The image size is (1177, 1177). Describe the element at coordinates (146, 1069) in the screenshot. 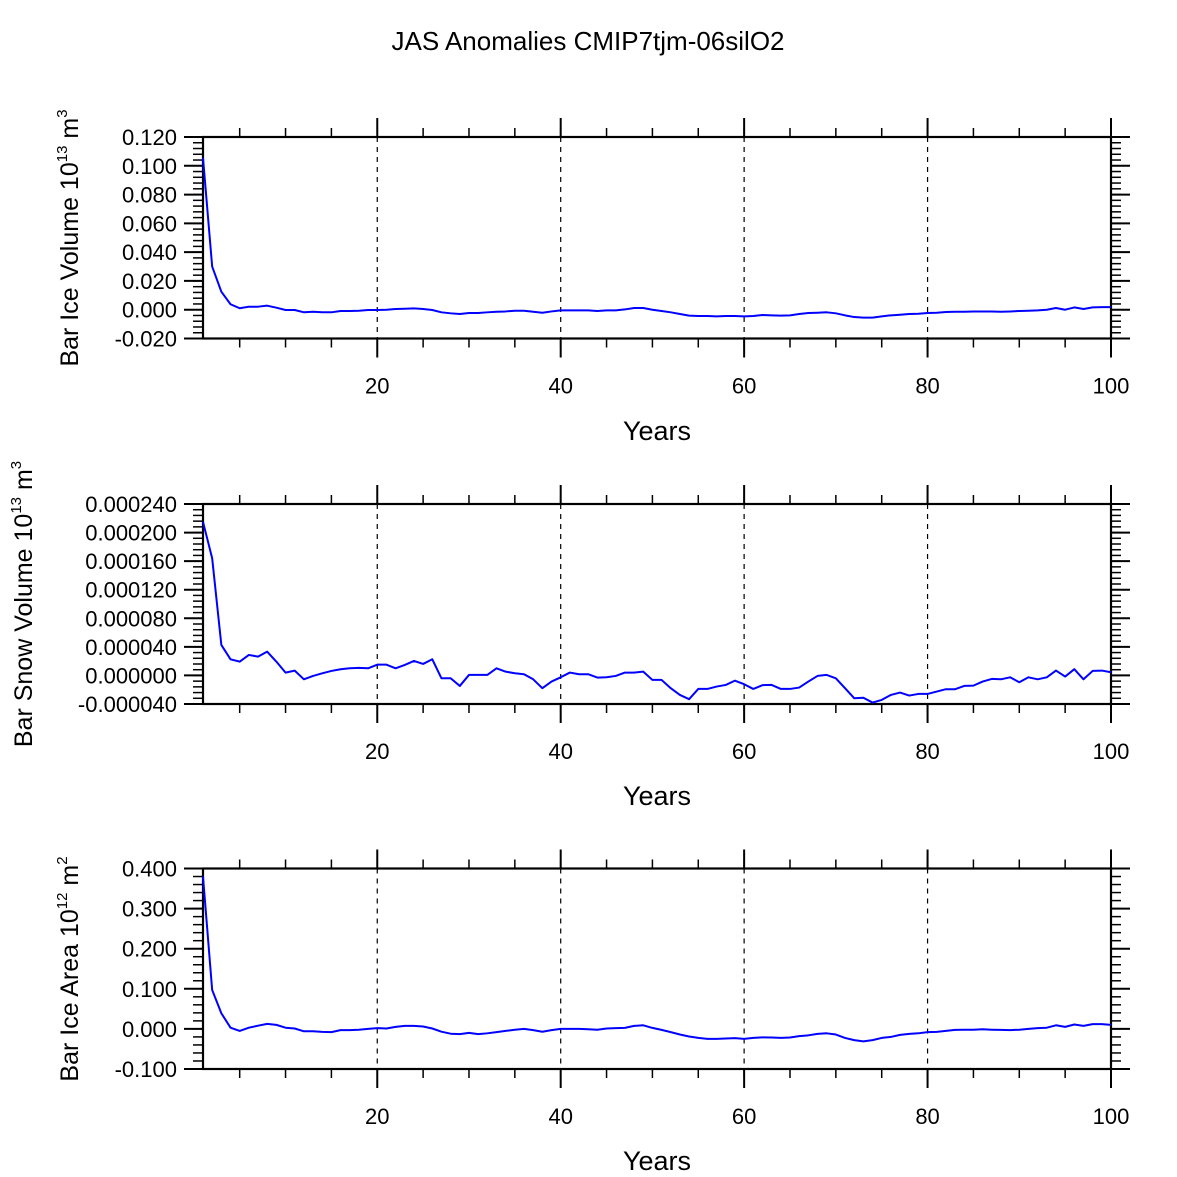

I see `y-tick-label: -0.100` at that location.